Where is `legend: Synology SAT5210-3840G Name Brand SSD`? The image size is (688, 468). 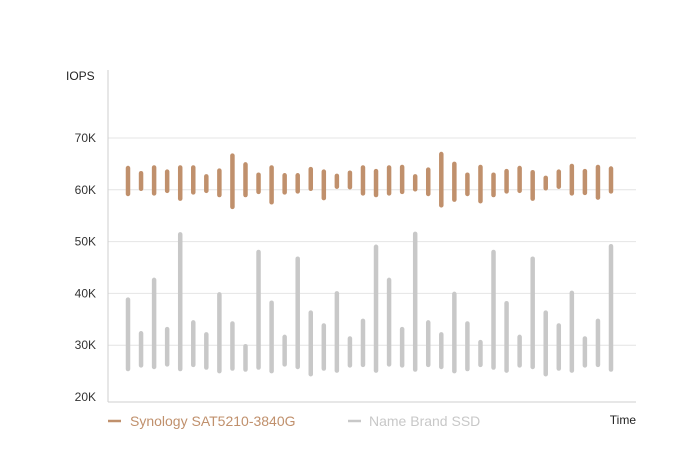
legend: Synology SAT5210-3840G Name Brand SSD is located at coordinates (294, 421).